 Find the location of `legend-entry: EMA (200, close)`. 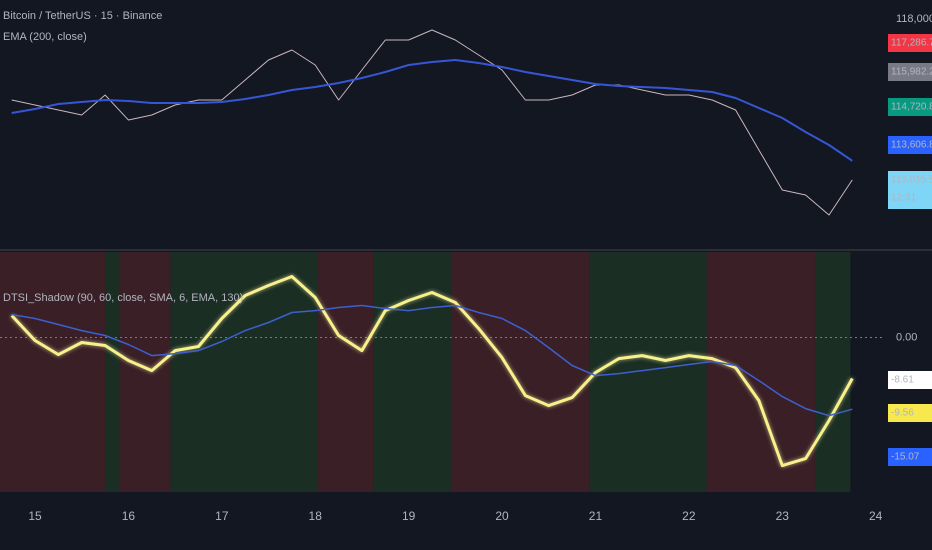

legend-entry: EMA (200, close) is located at coordinates (45, 37).